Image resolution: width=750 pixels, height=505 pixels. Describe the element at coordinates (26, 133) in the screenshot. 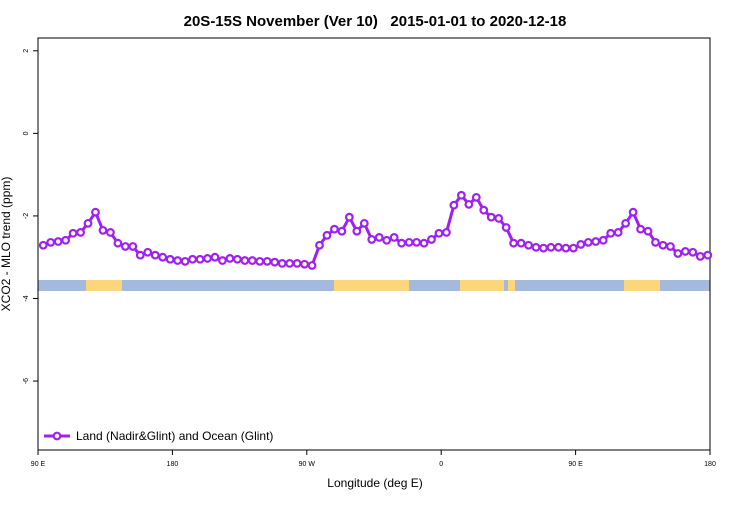

I see `y-tick-label: 0` at that location.